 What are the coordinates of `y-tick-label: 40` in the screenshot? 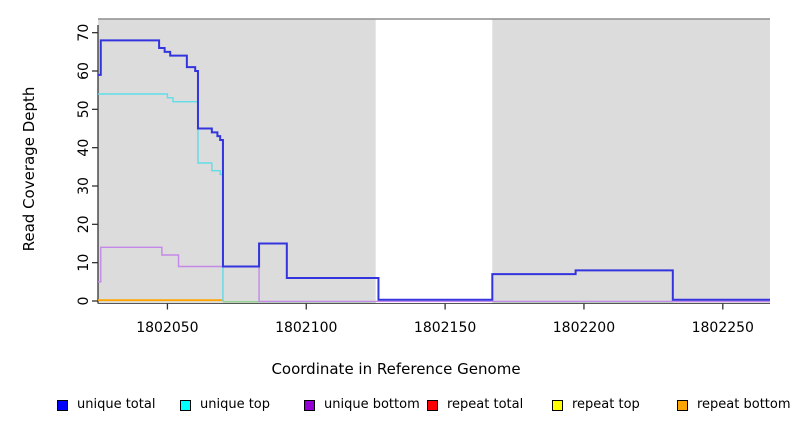 It's located at (84, 148).